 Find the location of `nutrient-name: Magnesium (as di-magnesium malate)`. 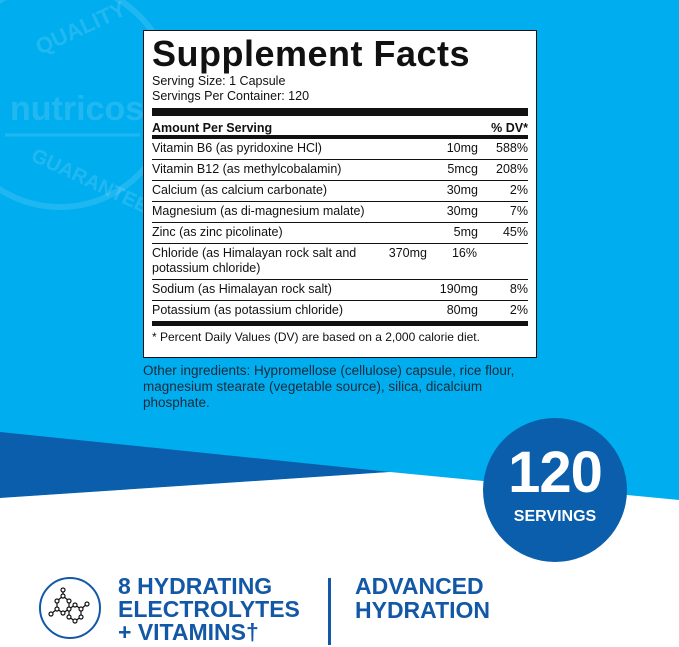

nutrient-name: Magnesium (as di-magnesium malate) is located at coordinates (258, 211).